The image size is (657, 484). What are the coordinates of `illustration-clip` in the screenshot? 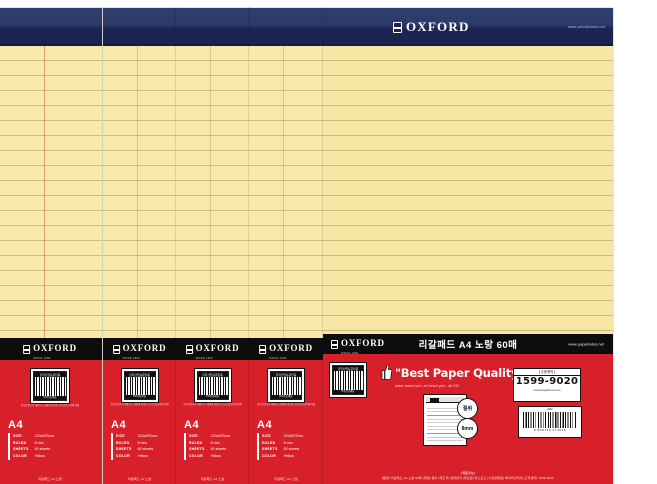 It's located at (434, 400).